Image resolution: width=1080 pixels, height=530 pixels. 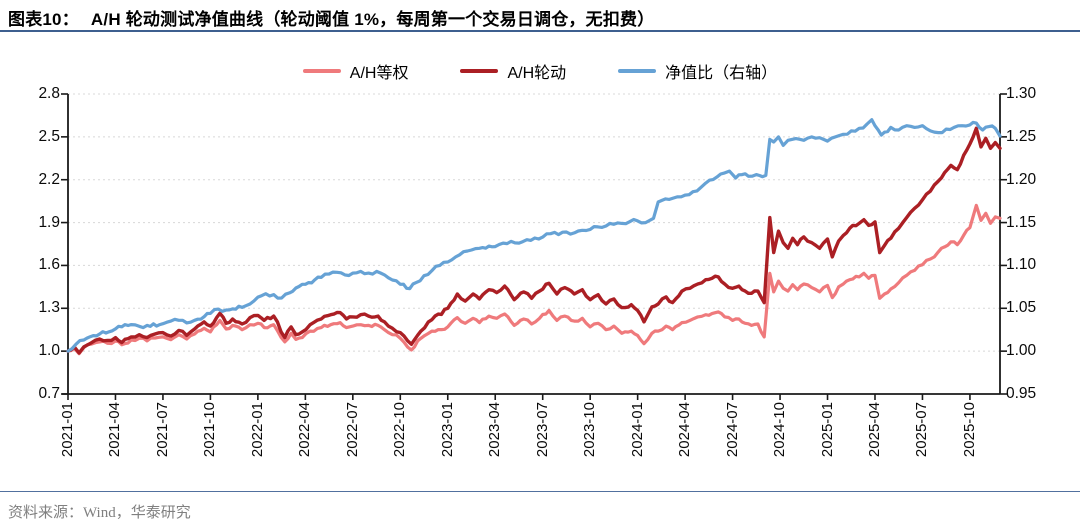 I want to click on x-axis-tick-label: 2023-01, so click(x=447, y=430).